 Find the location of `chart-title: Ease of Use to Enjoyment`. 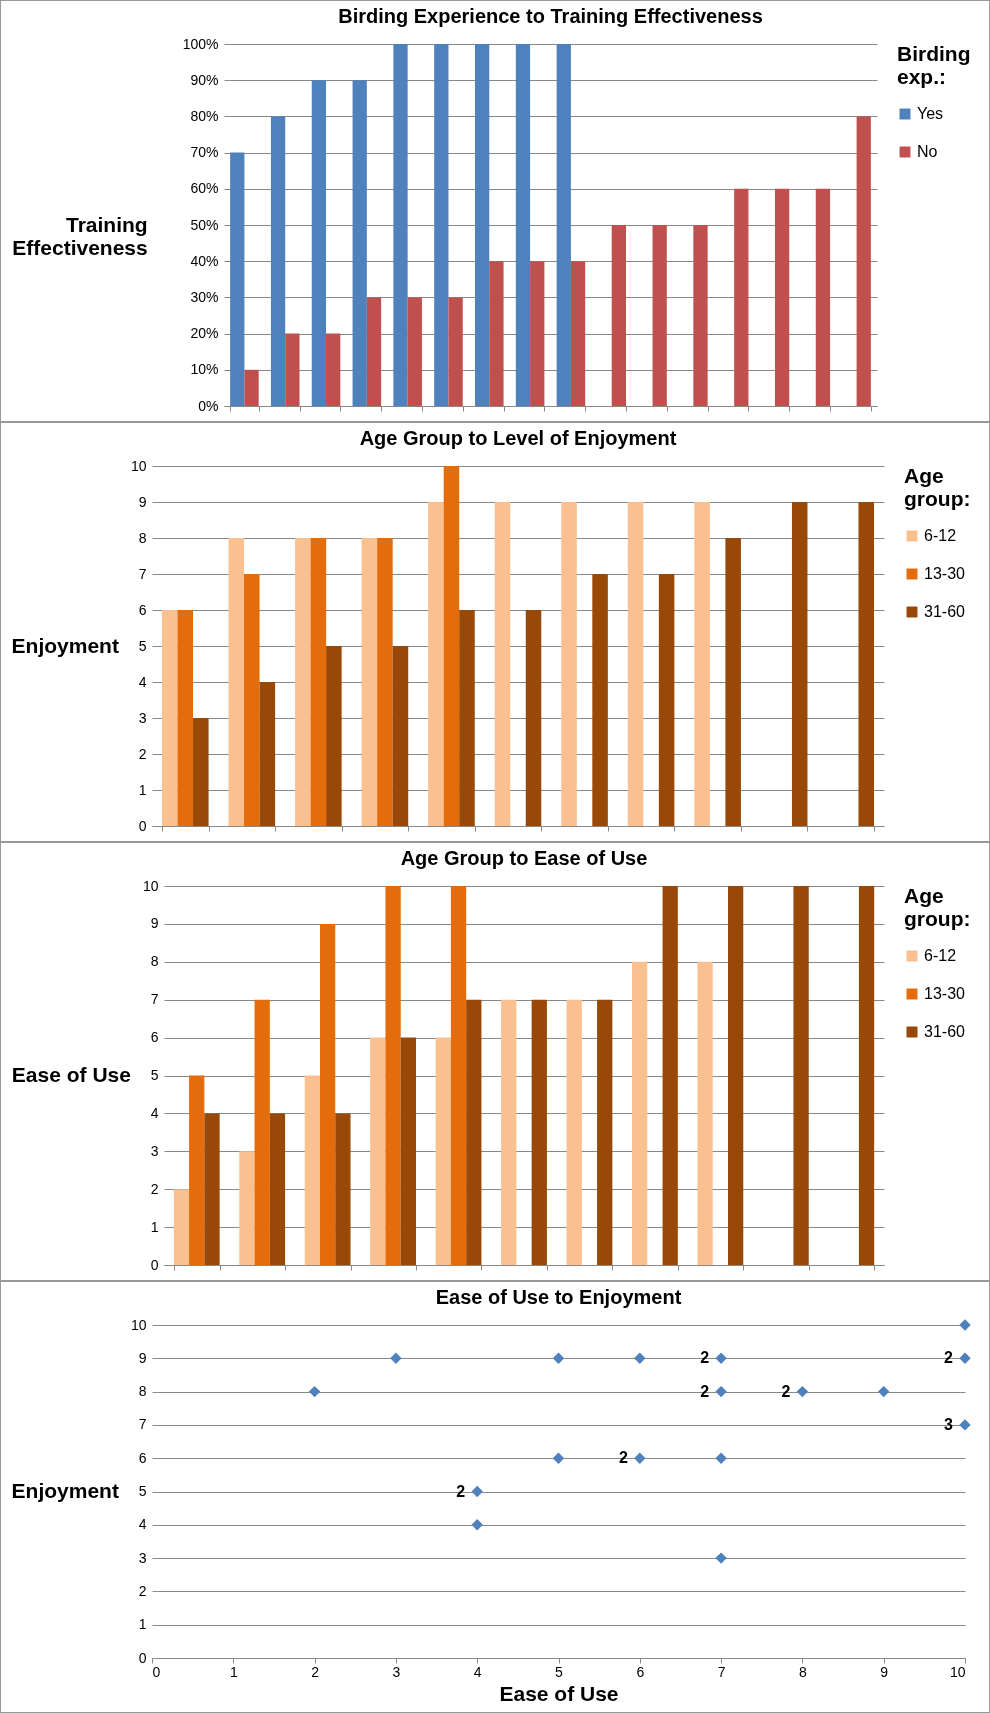

chart-title: Ease of Use to Enjoyment is located at coordinates (558, 1297).